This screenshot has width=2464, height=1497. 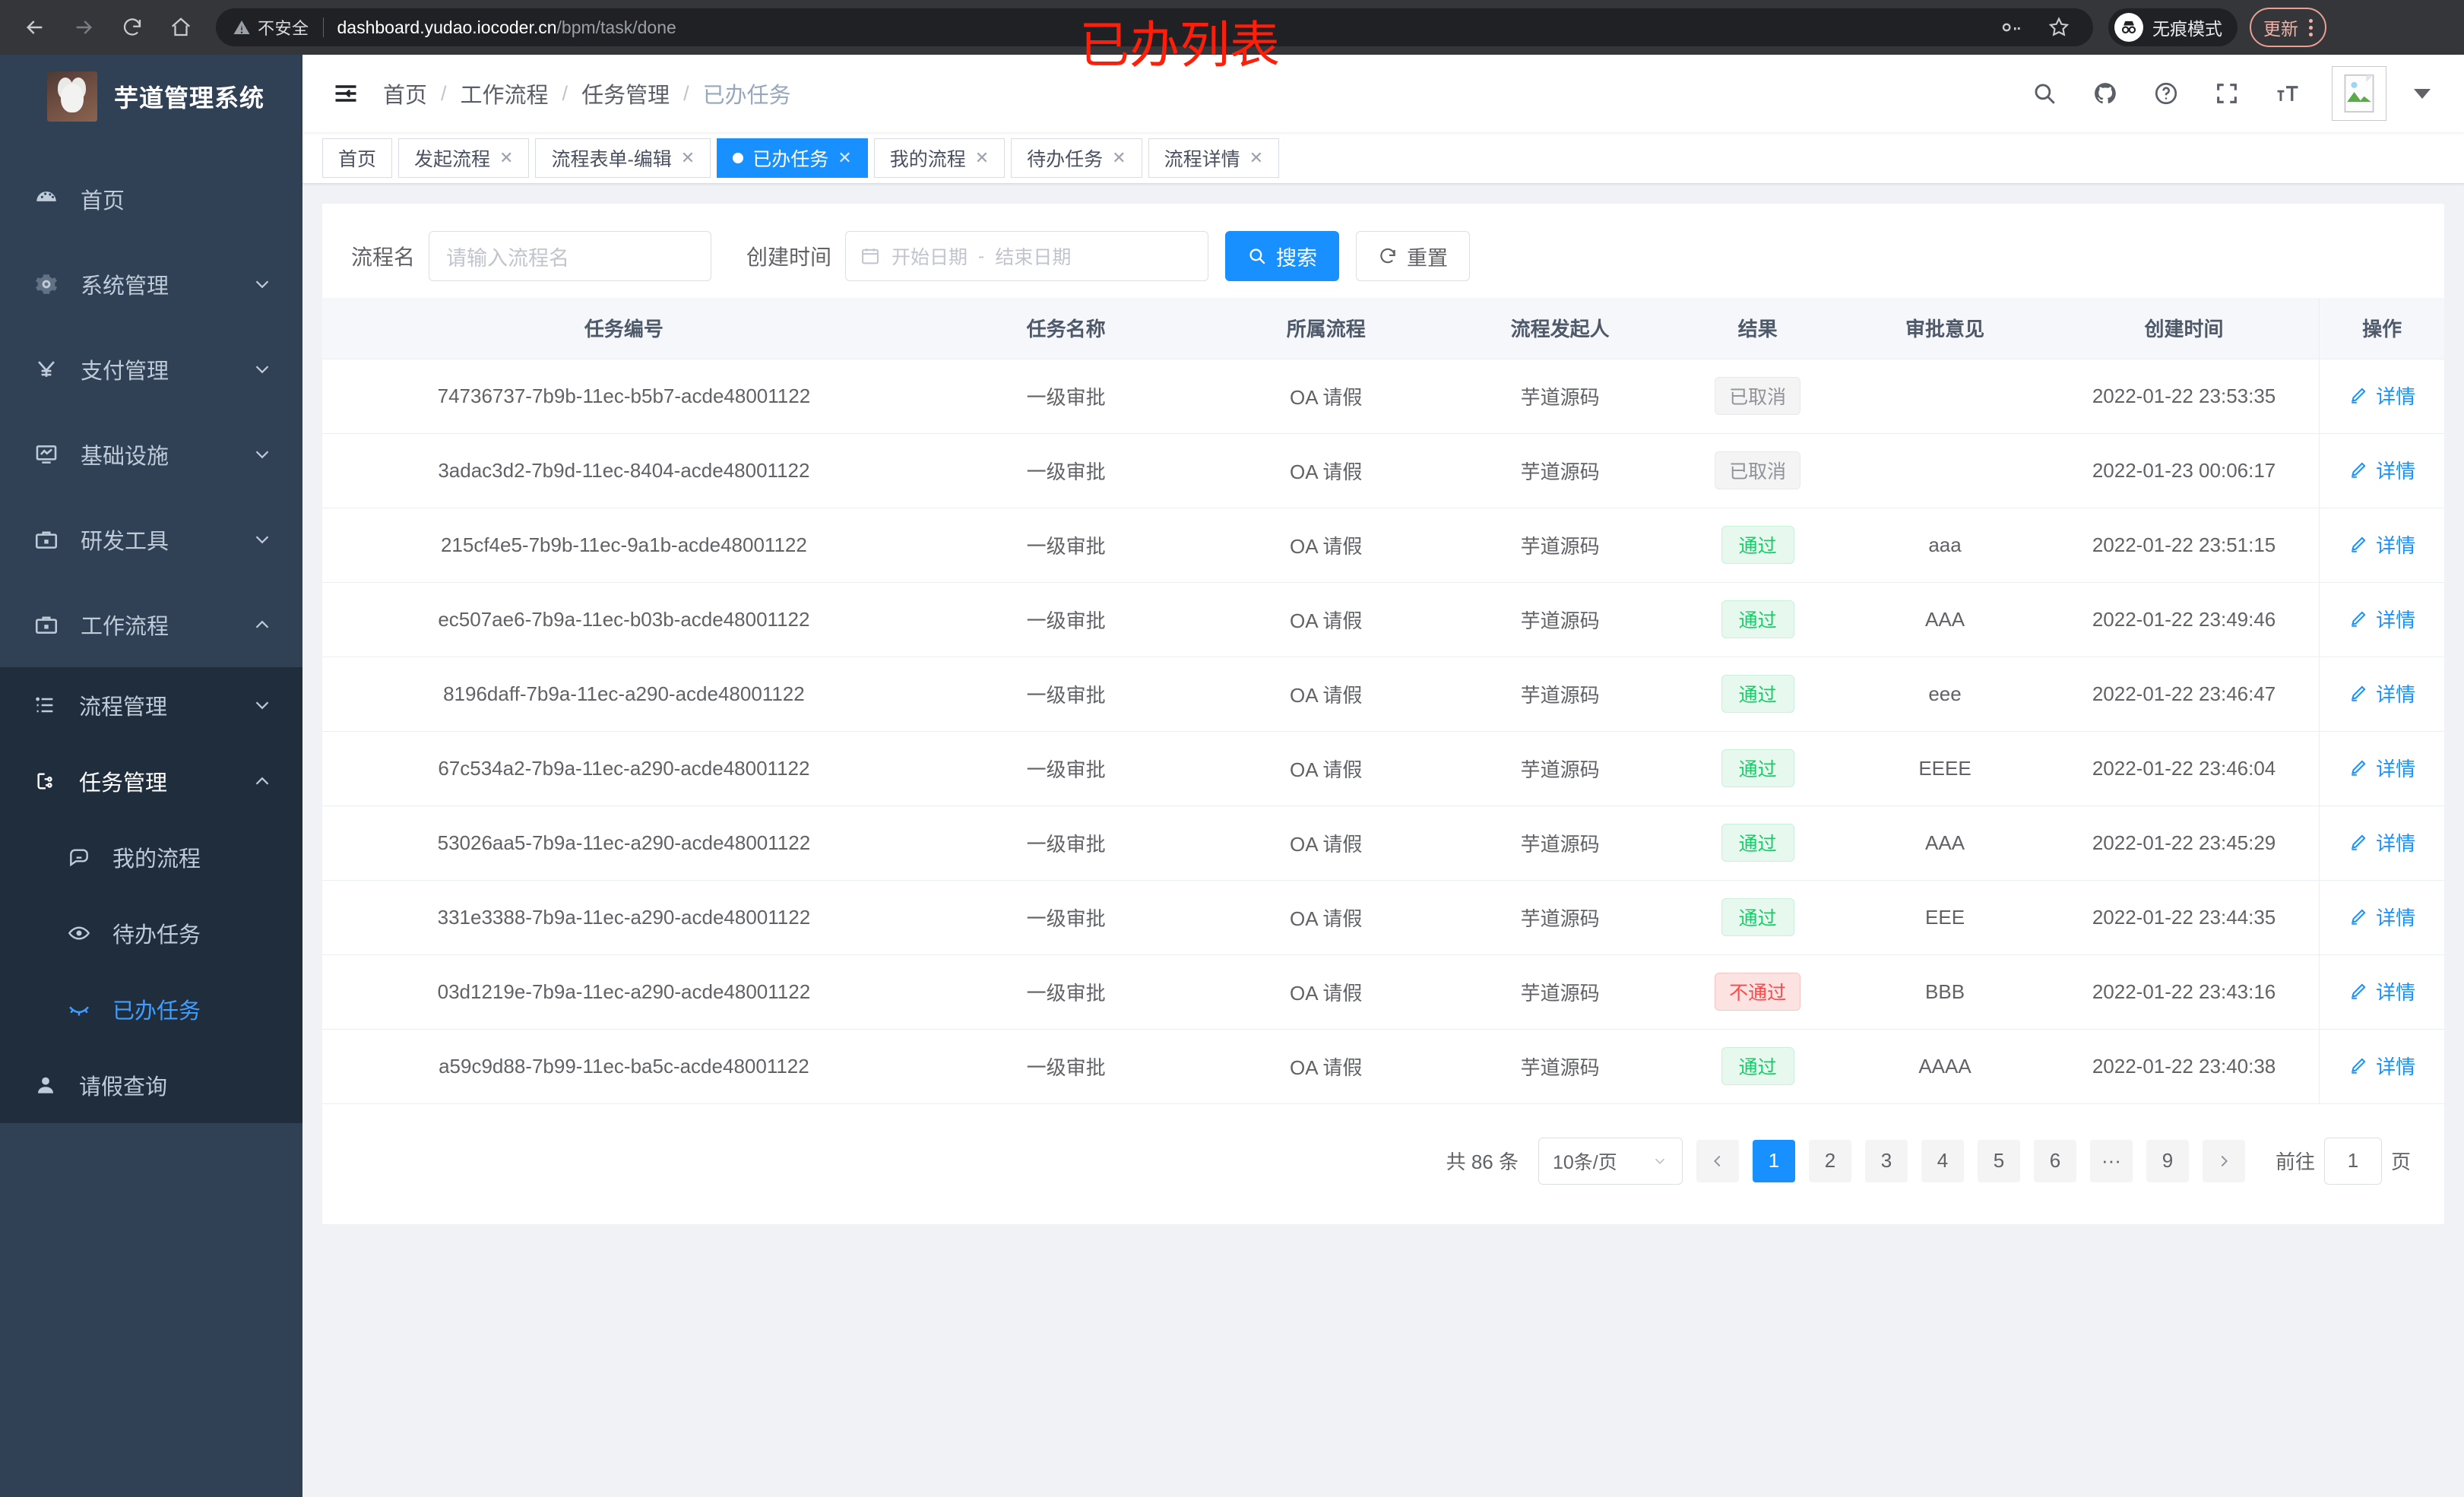 I want to click on tab-start-process: 发起流程 ✕, so click(x=464, y=158).